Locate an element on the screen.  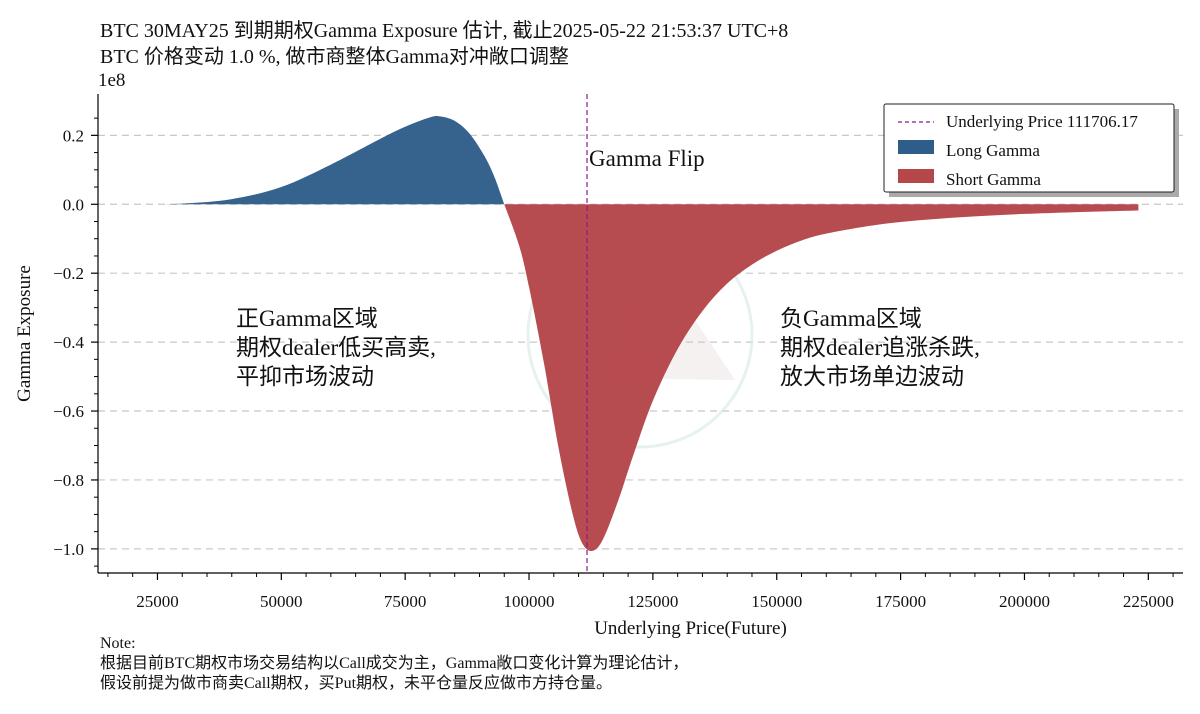
y-axis-label: Gamma Exposure is located at coordinates (24, 333).